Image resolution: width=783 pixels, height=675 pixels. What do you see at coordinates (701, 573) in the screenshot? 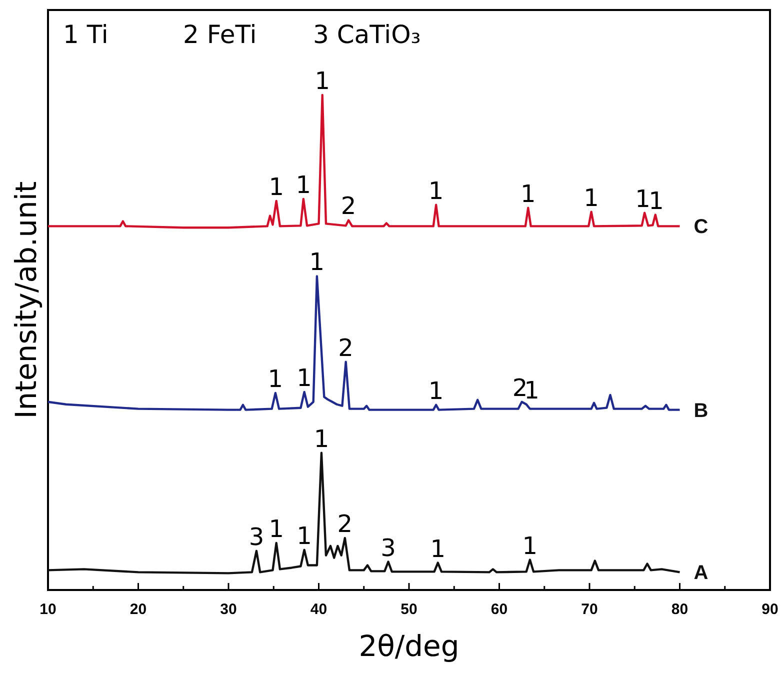
I see `series-label: A` at bounding box center [701, 573].